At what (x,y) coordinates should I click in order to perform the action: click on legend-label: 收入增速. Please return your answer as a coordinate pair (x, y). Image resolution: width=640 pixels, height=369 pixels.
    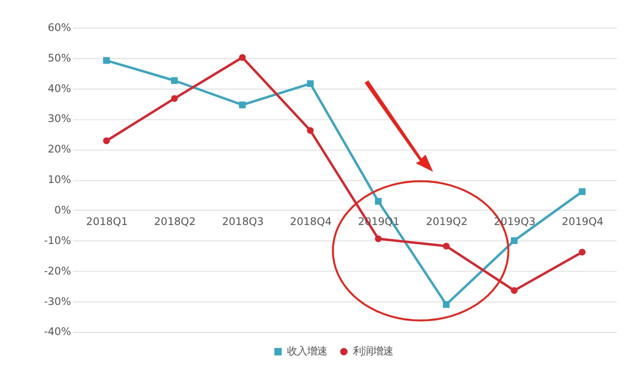
    Looking at the image, I should click on (307, 352).